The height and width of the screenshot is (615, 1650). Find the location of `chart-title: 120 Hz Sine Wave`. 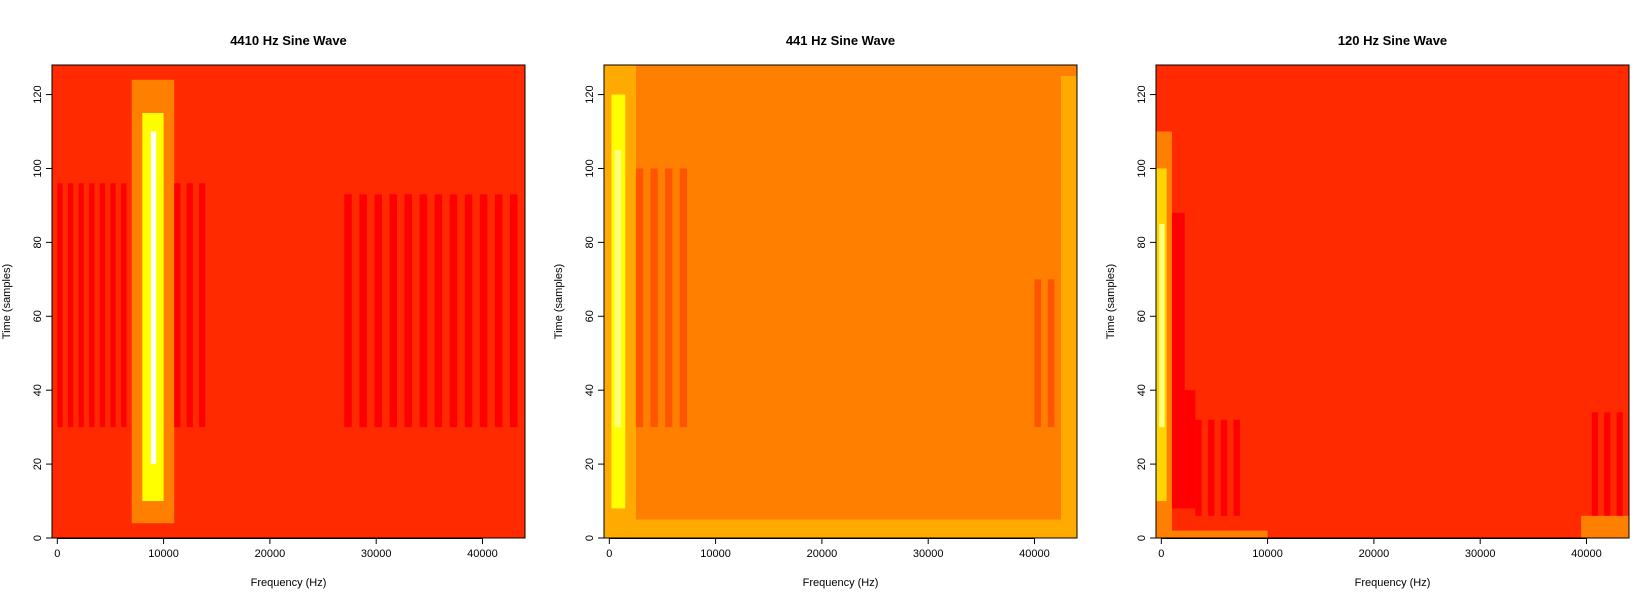

chart-title: 120 Hz Sine Wave is located at coordinates (1392, 40).